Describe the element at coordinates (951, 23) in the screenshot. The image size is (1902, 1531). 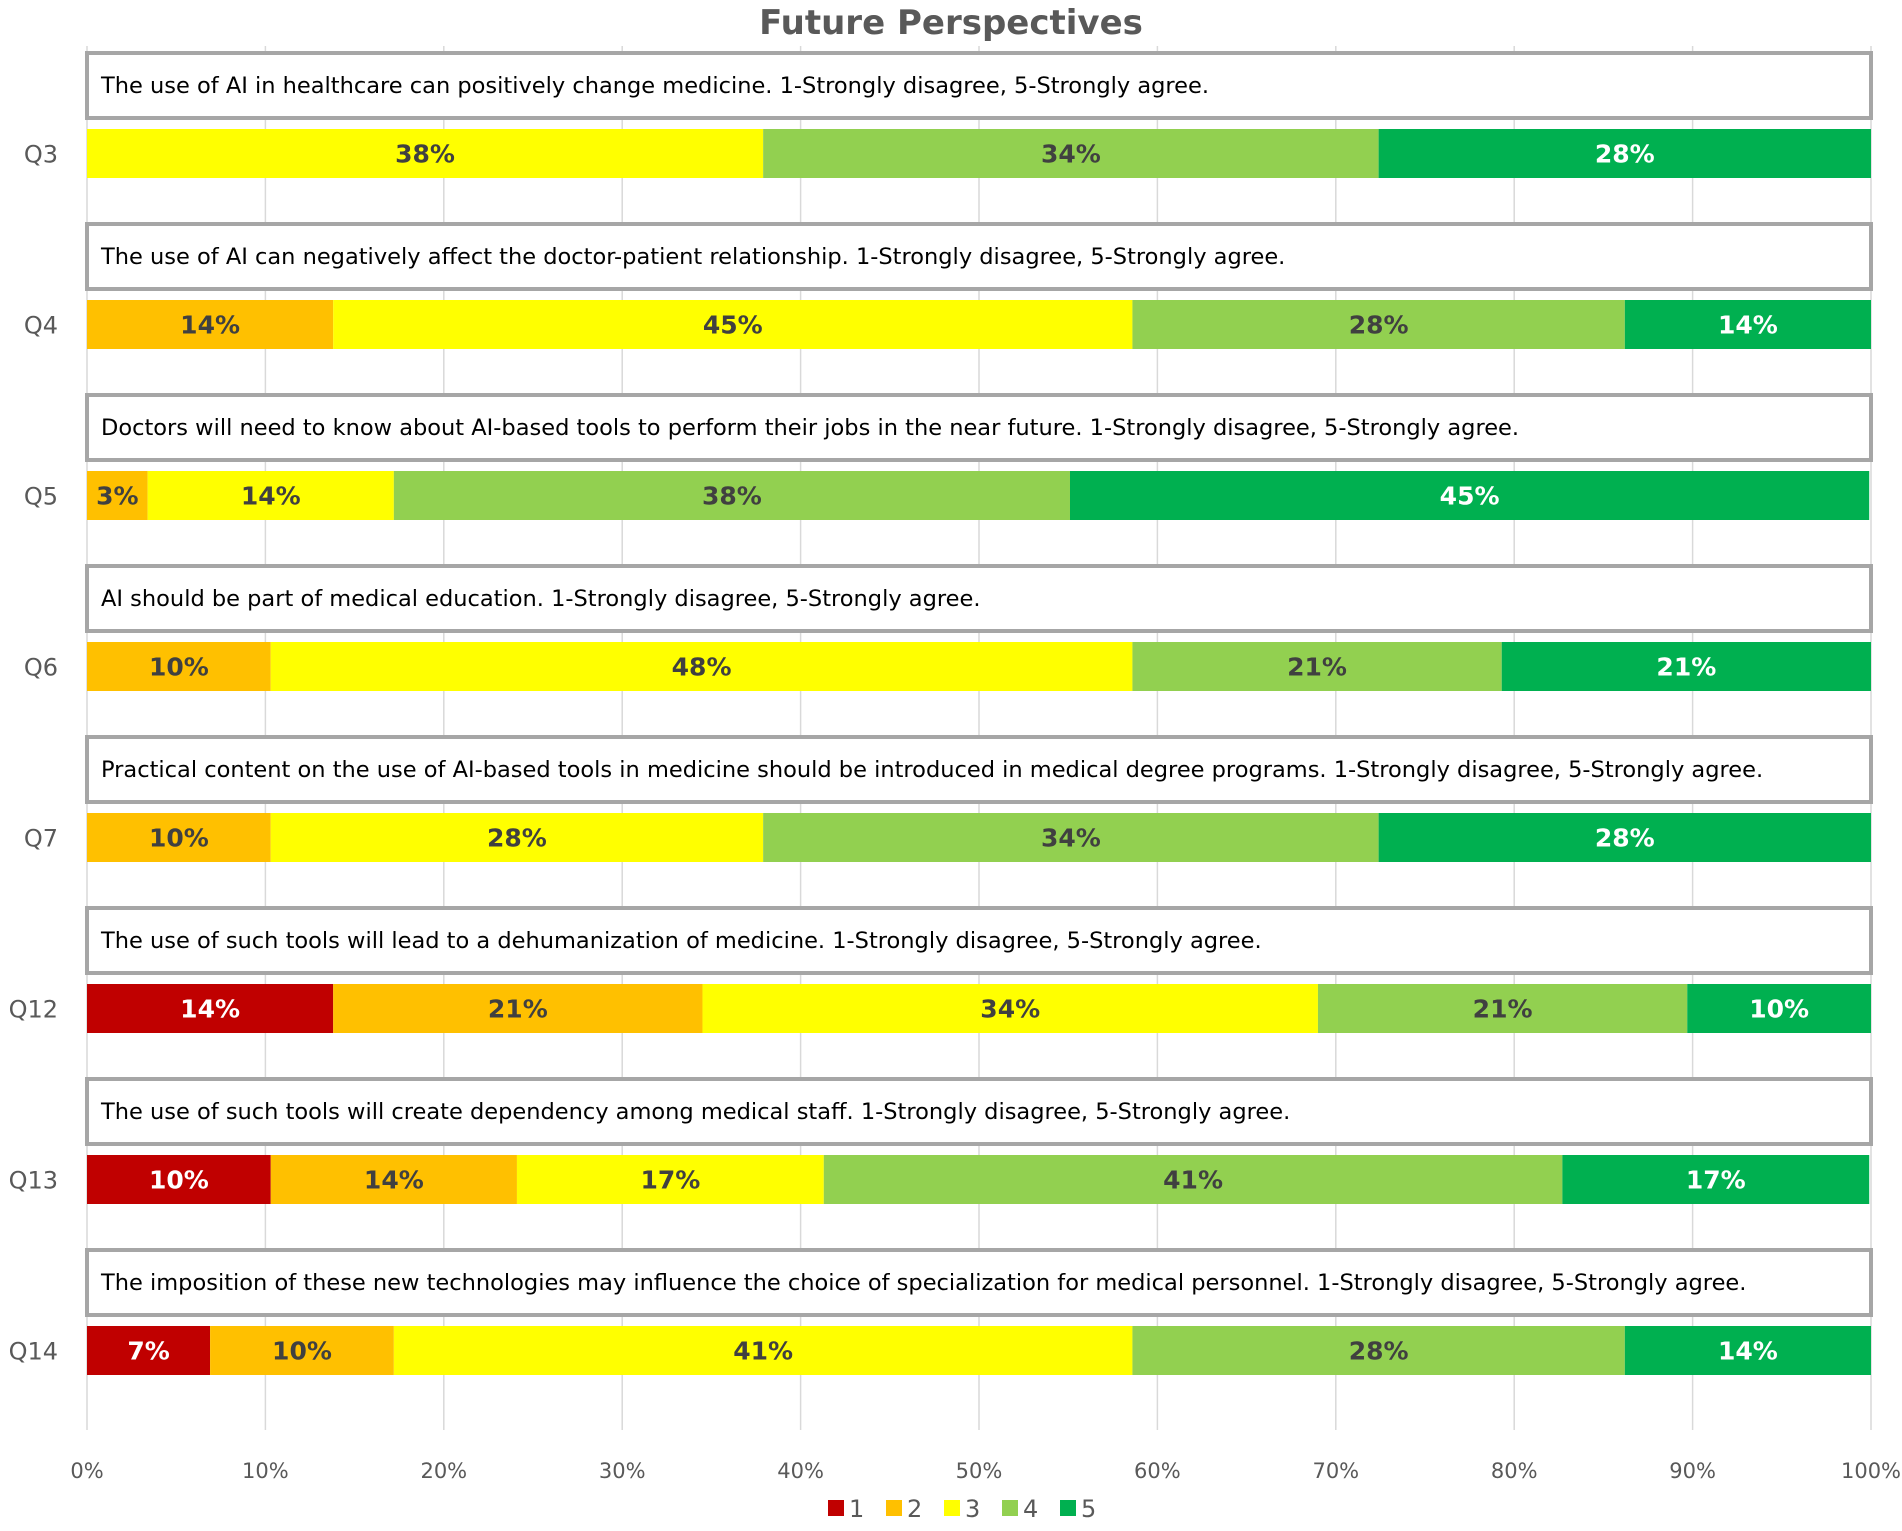
I see `chart-title: Future Perspectives` at that location.